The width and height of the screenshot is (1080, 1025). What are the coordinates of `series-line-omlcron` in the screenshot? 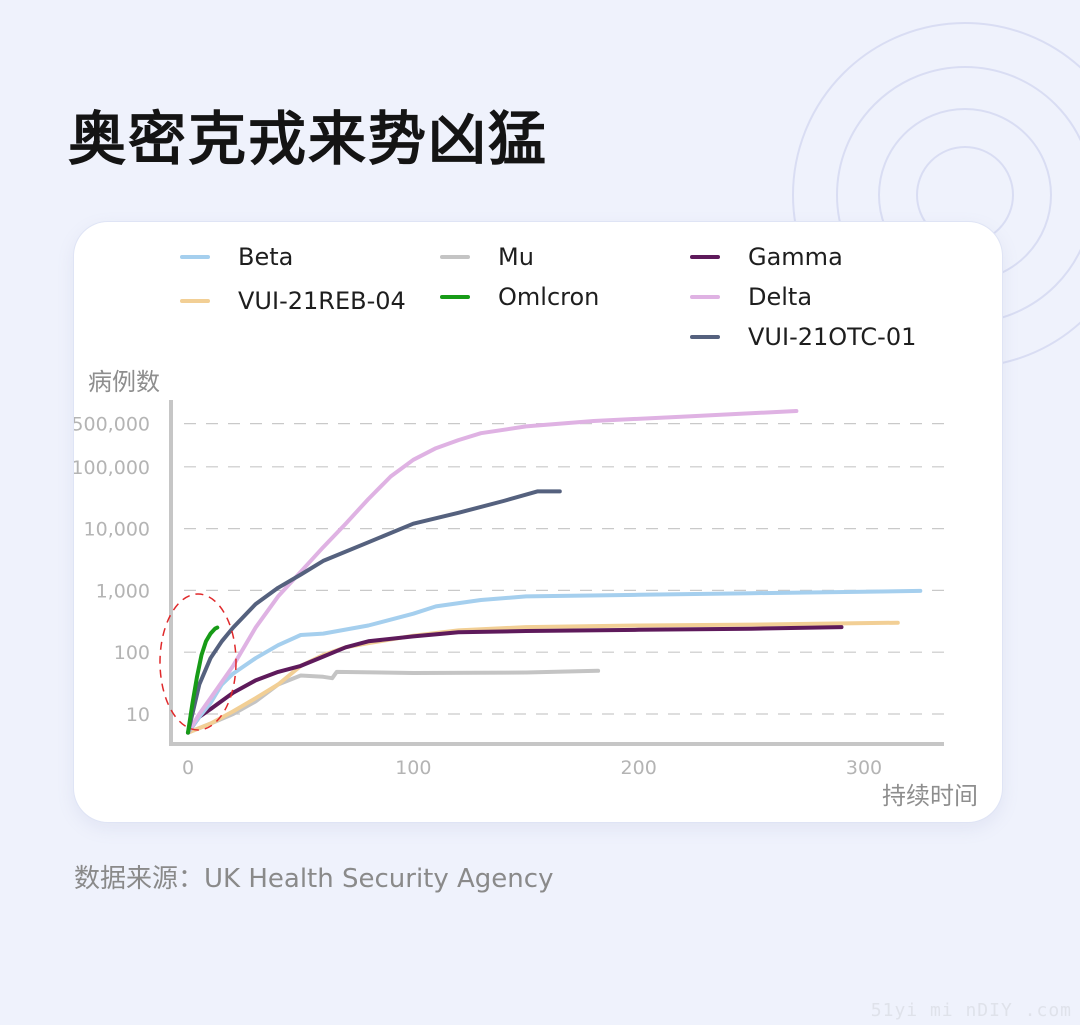 It's located at (203, 680).